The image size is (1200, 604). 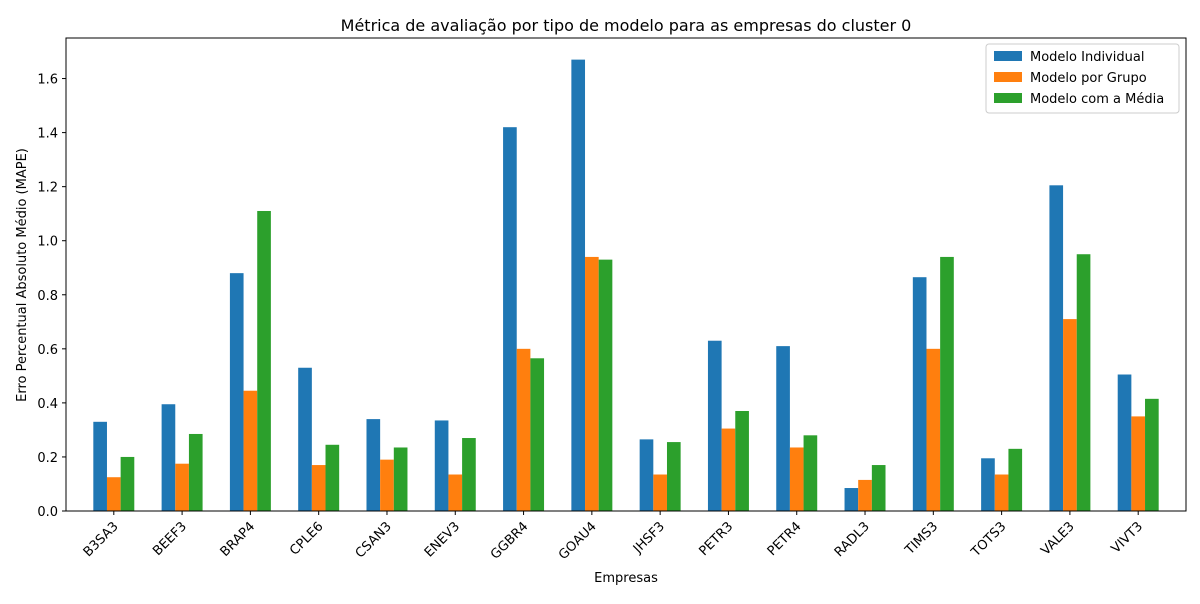 What do you see at coordinates (47, 350) in the screenshot?
I see `y-tick-label: 0.6` at bounding box center [47, 350].